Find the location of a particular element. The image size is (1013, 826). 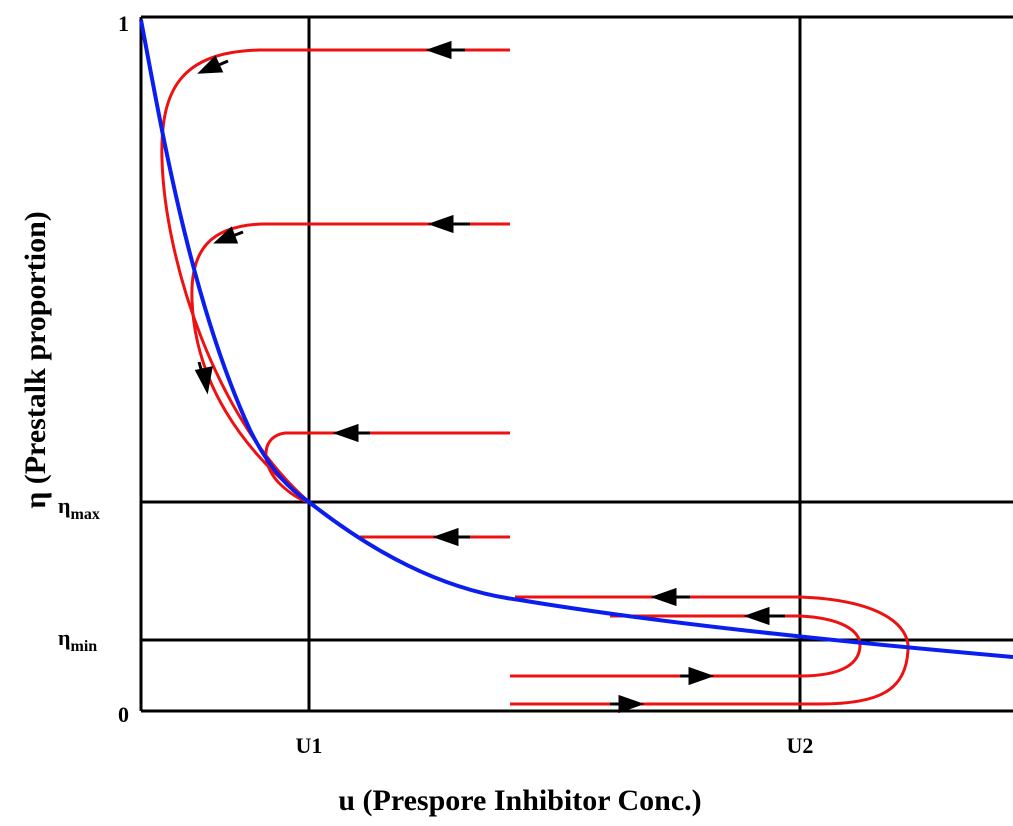

x-tick-u2: U2 is located at coordinates (800, 745).